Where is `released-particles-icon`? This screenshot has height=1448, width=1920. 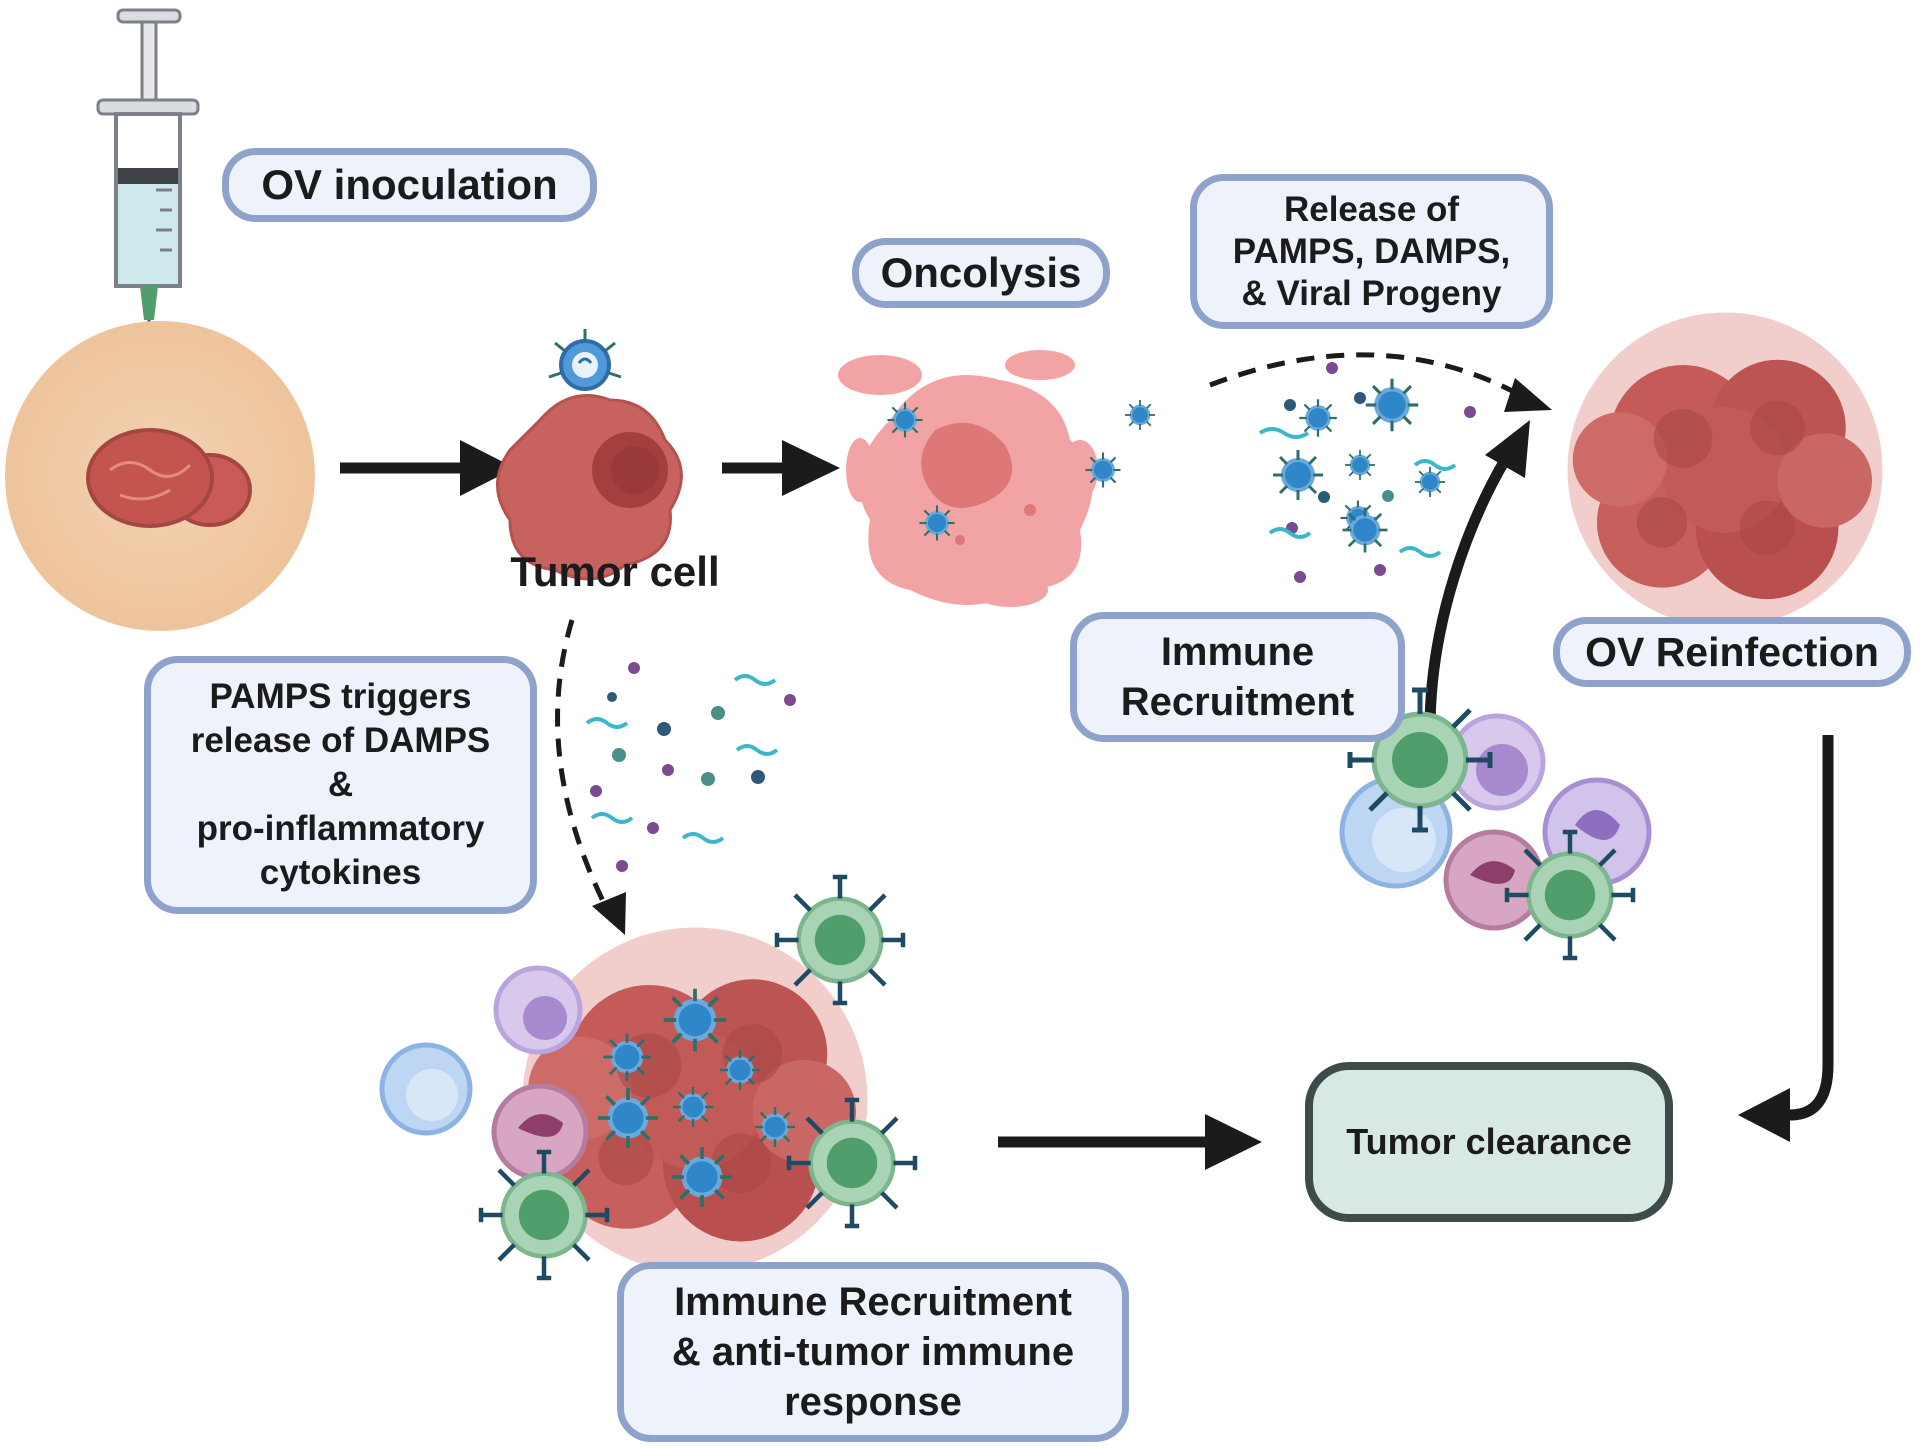
released-particles-icon is located at coordinates (1367, 472).